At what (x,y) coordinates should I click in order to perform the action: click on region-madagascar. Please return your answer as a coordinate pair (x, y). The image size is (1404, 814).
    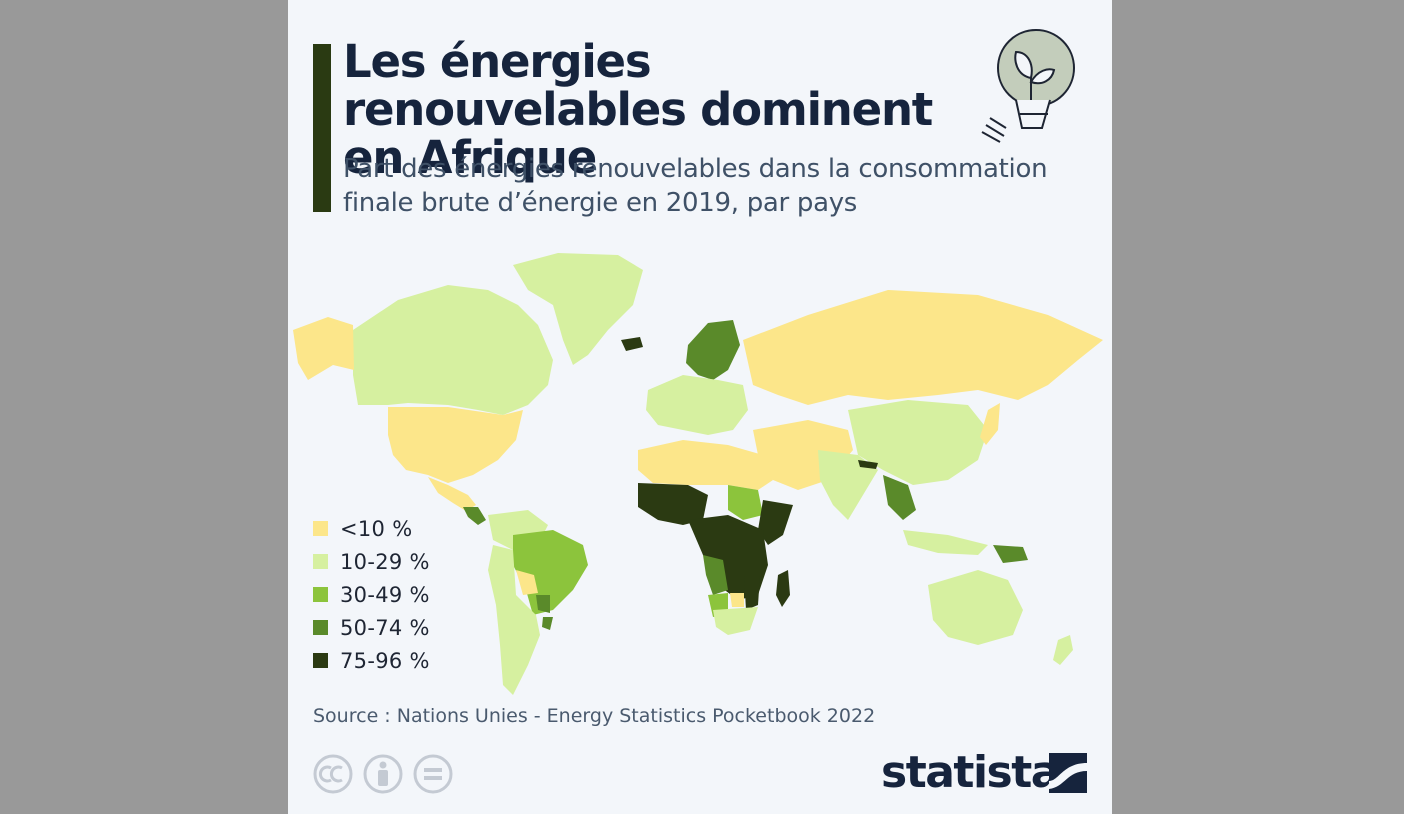
    Looking at the image, I should click on (783, 588).